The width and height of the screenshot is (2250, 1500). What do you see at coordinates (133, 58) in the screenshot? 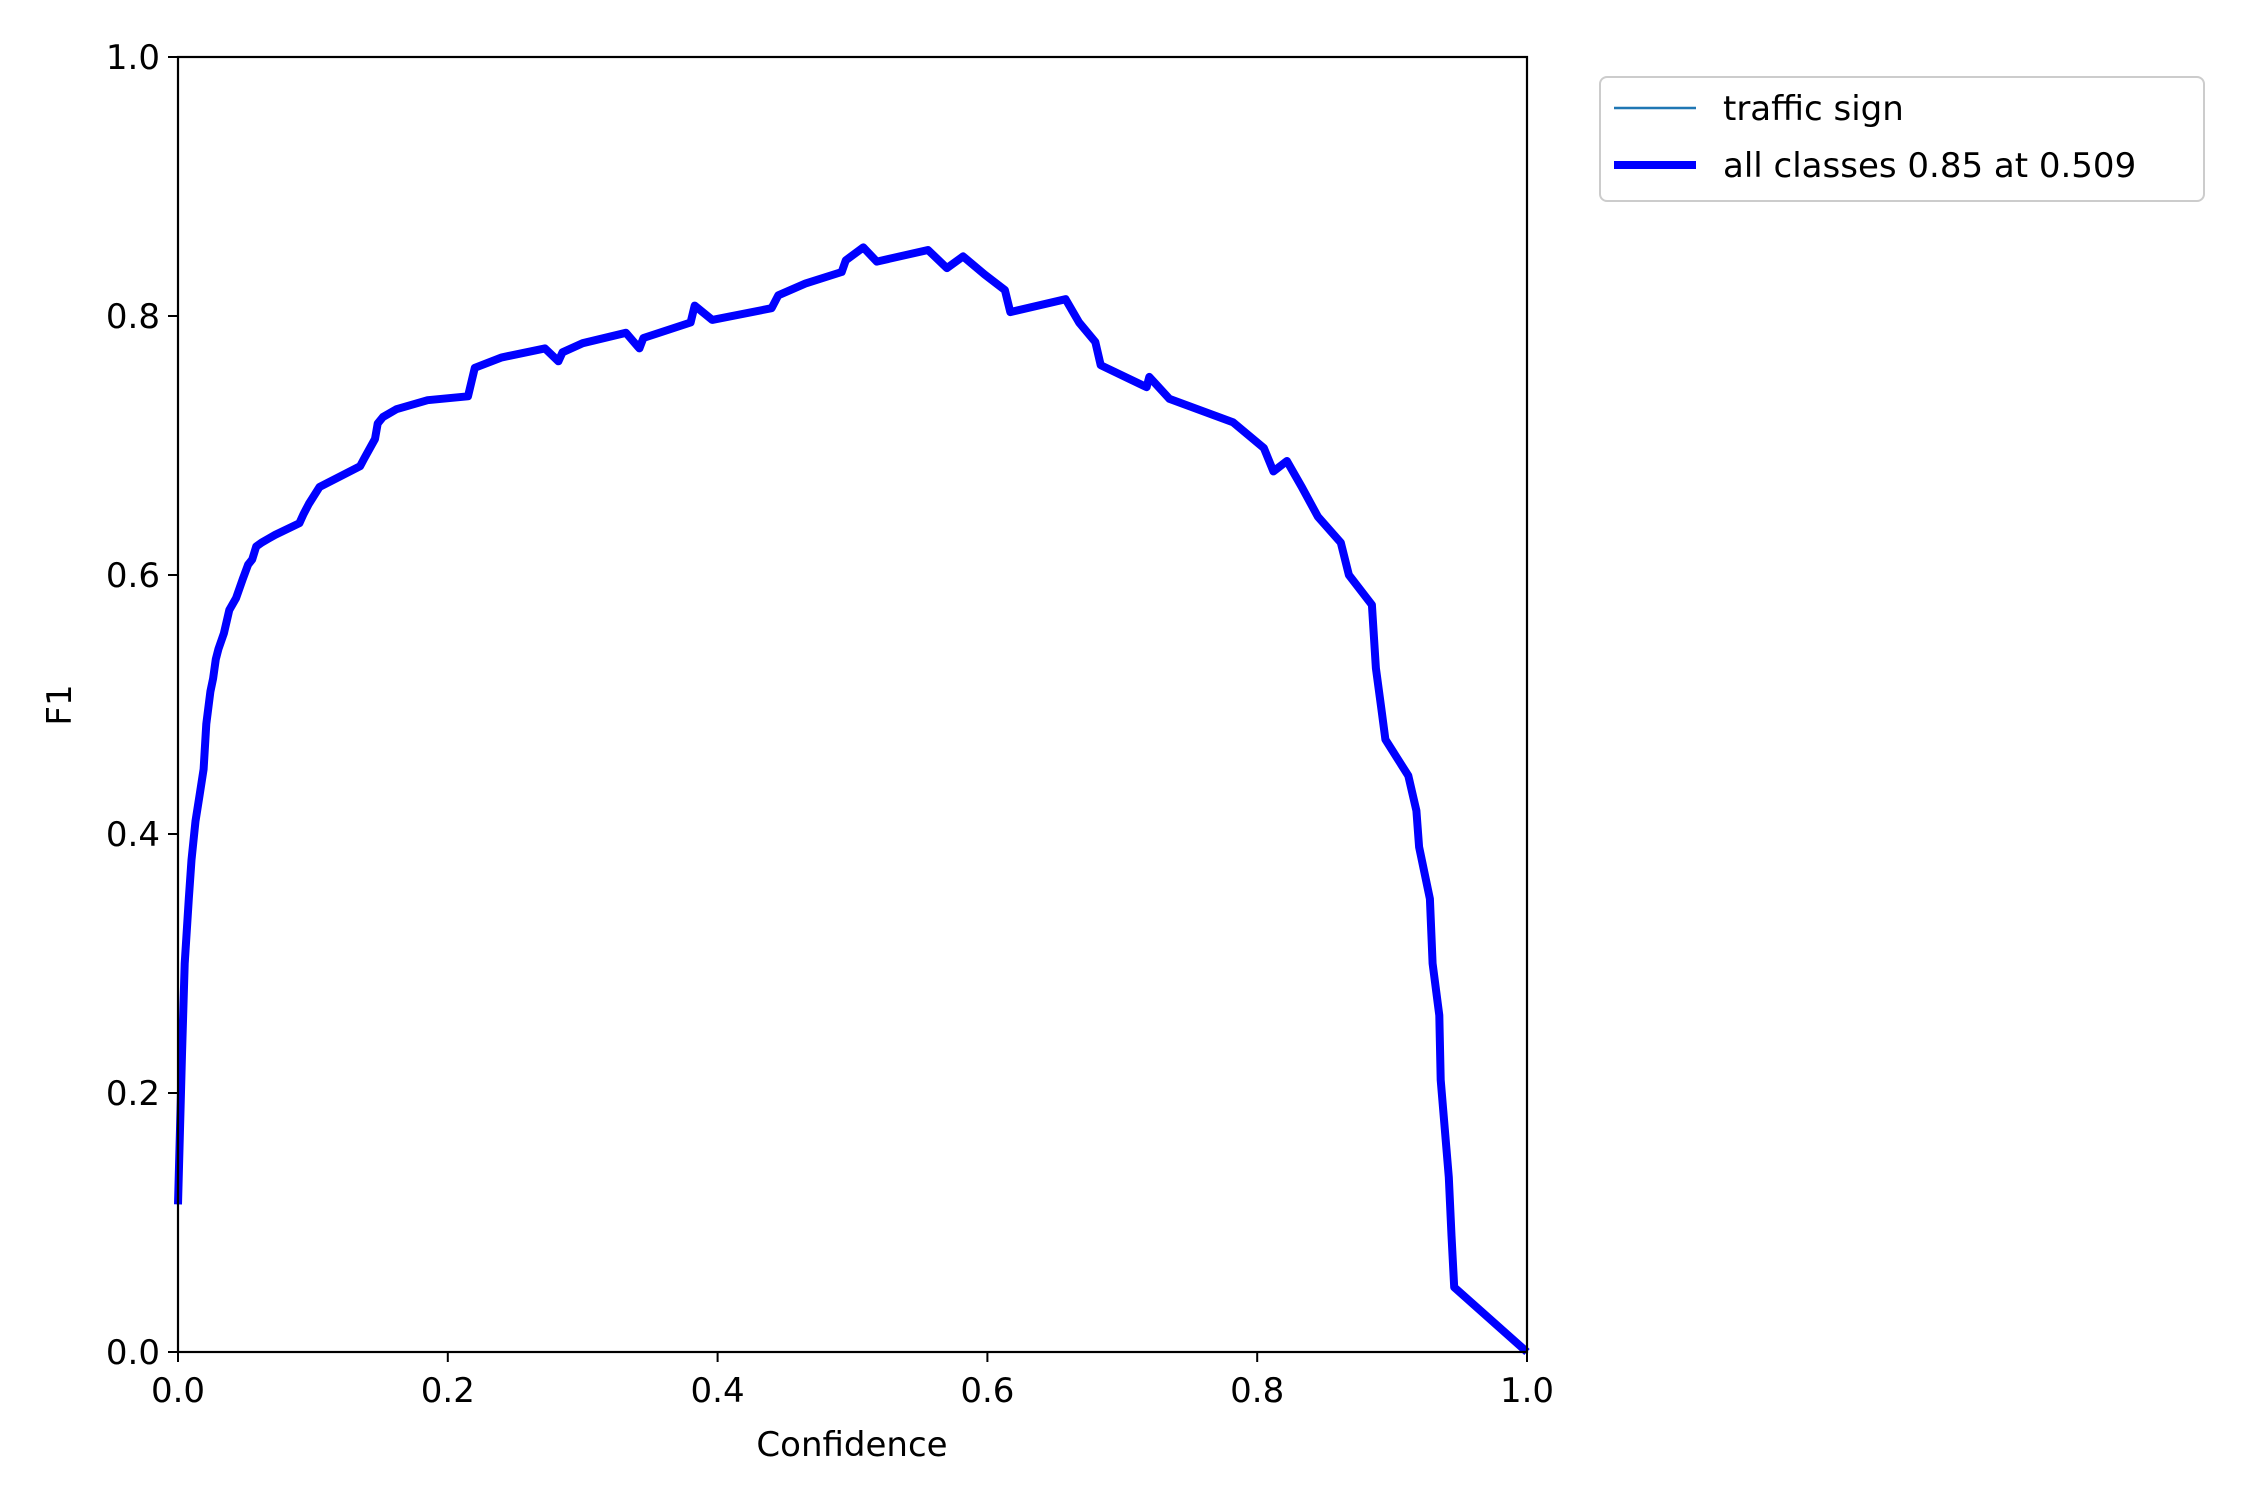
I see `y-tick-label: 1.0` at bounding box center [133, 58].